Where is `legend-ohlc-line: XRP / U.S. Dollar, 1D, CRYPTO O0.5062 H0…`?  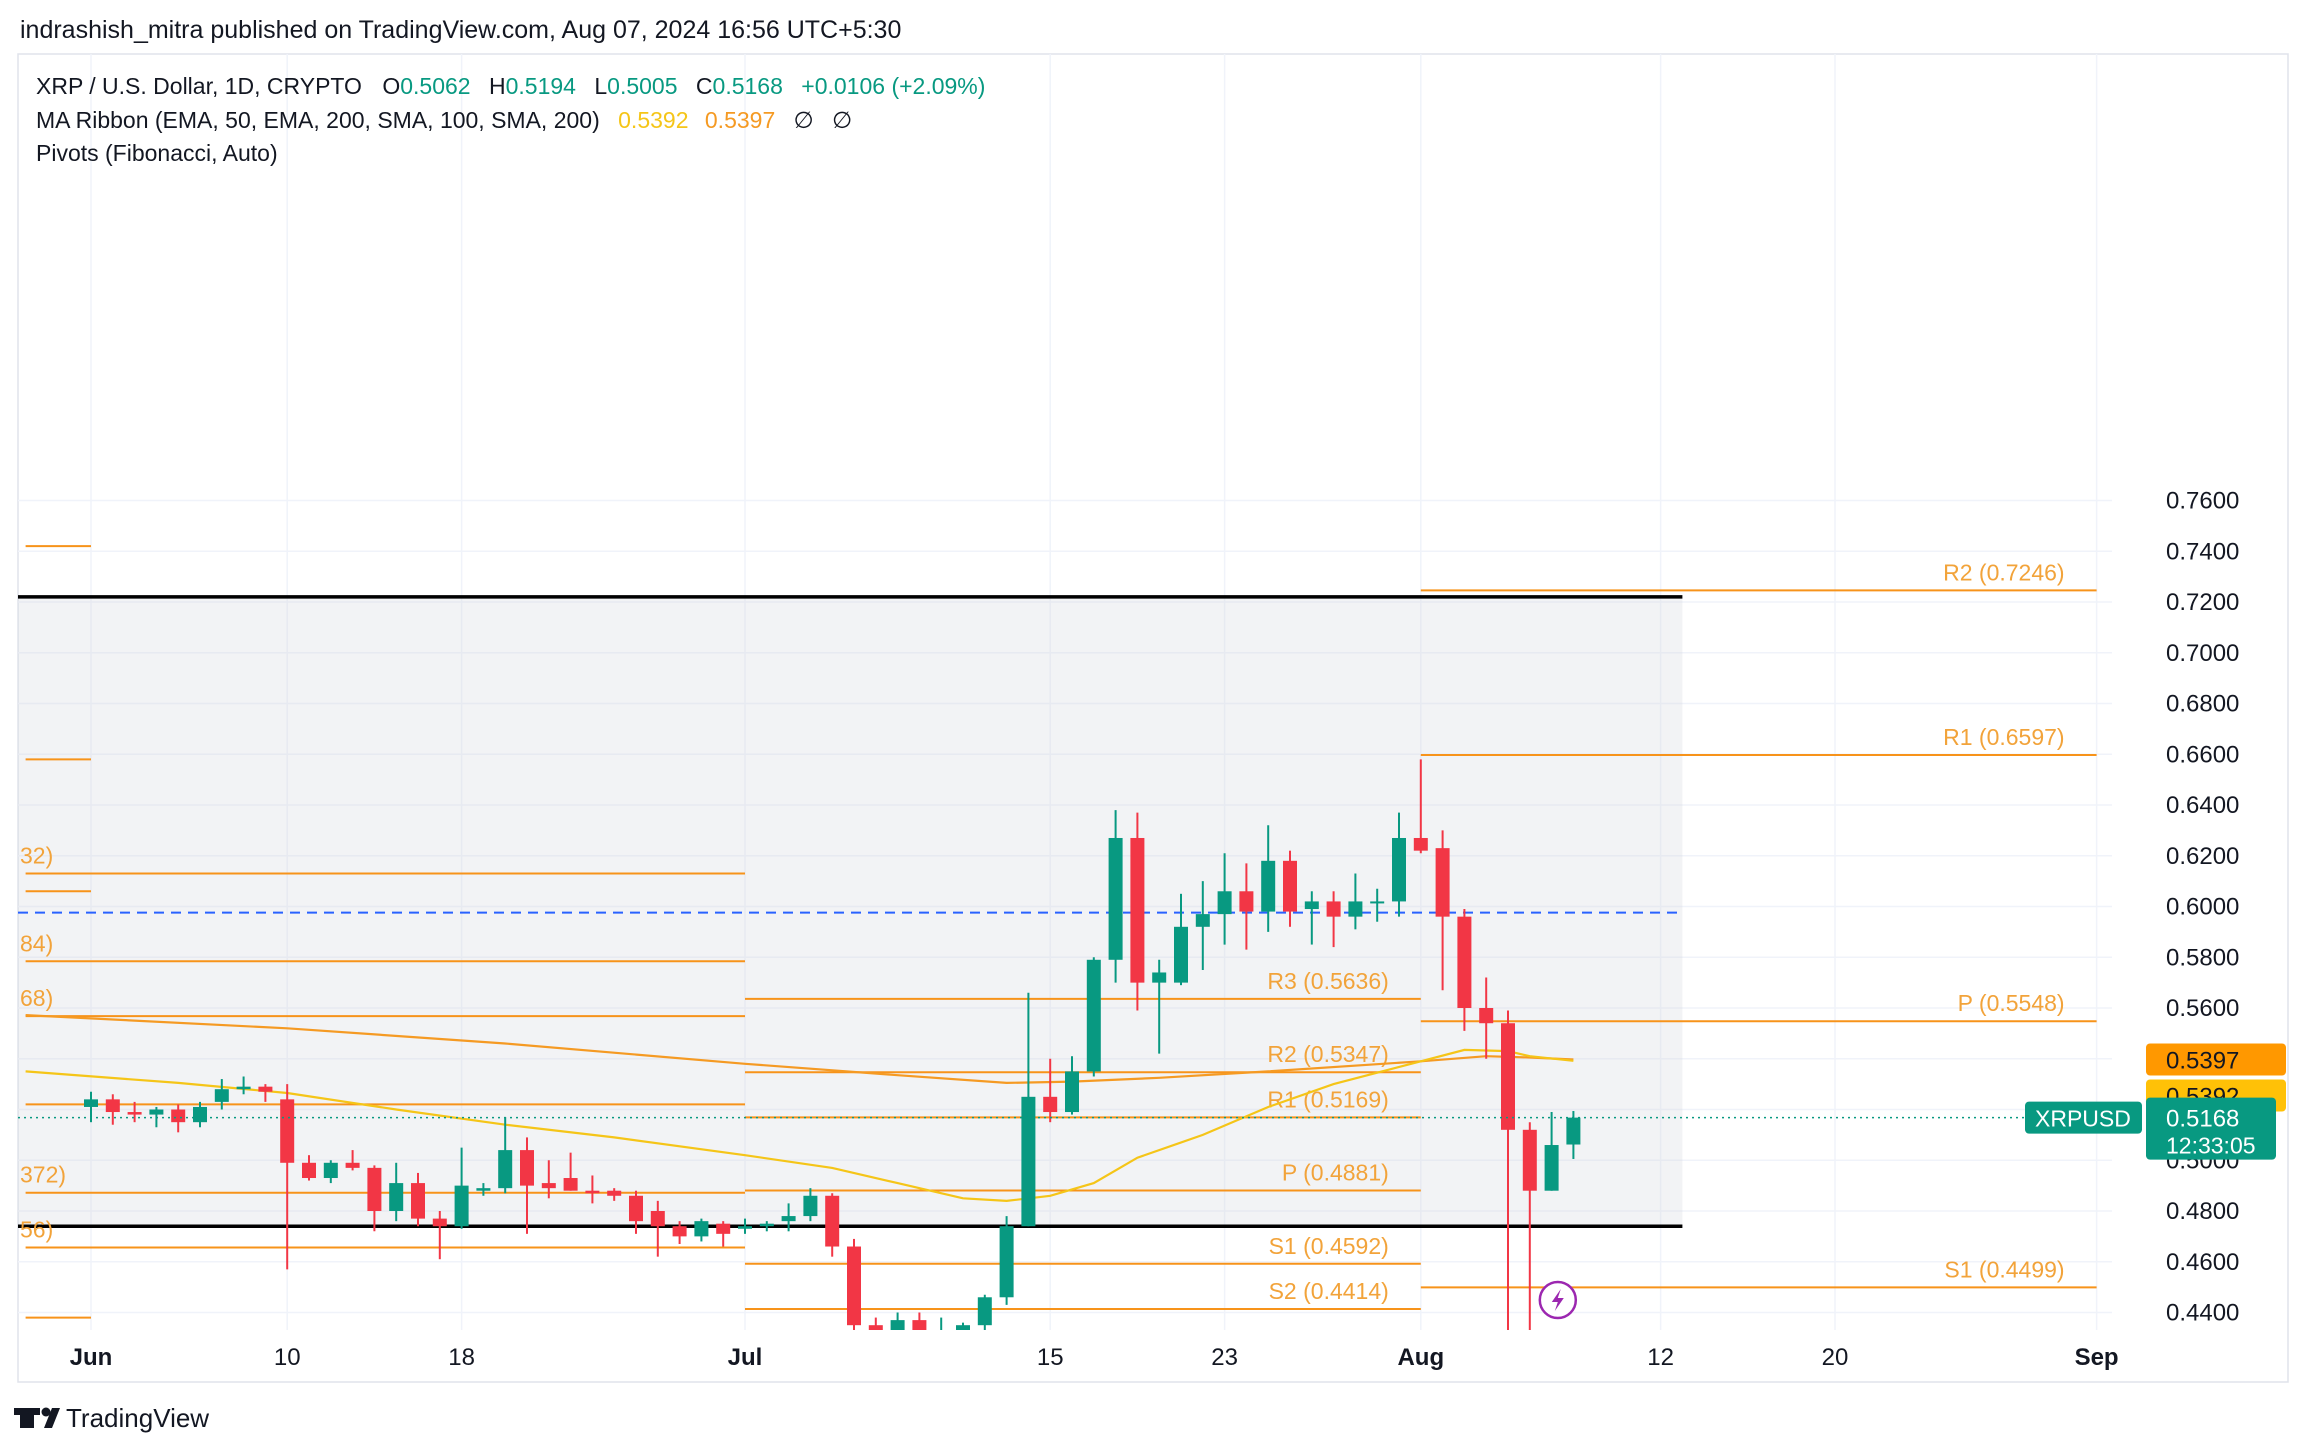
legend-ohlc-line: XRP / U.S. Dollar, 1D, CRYPTO O0.5062 H0… is located at coordinates (510, 86).